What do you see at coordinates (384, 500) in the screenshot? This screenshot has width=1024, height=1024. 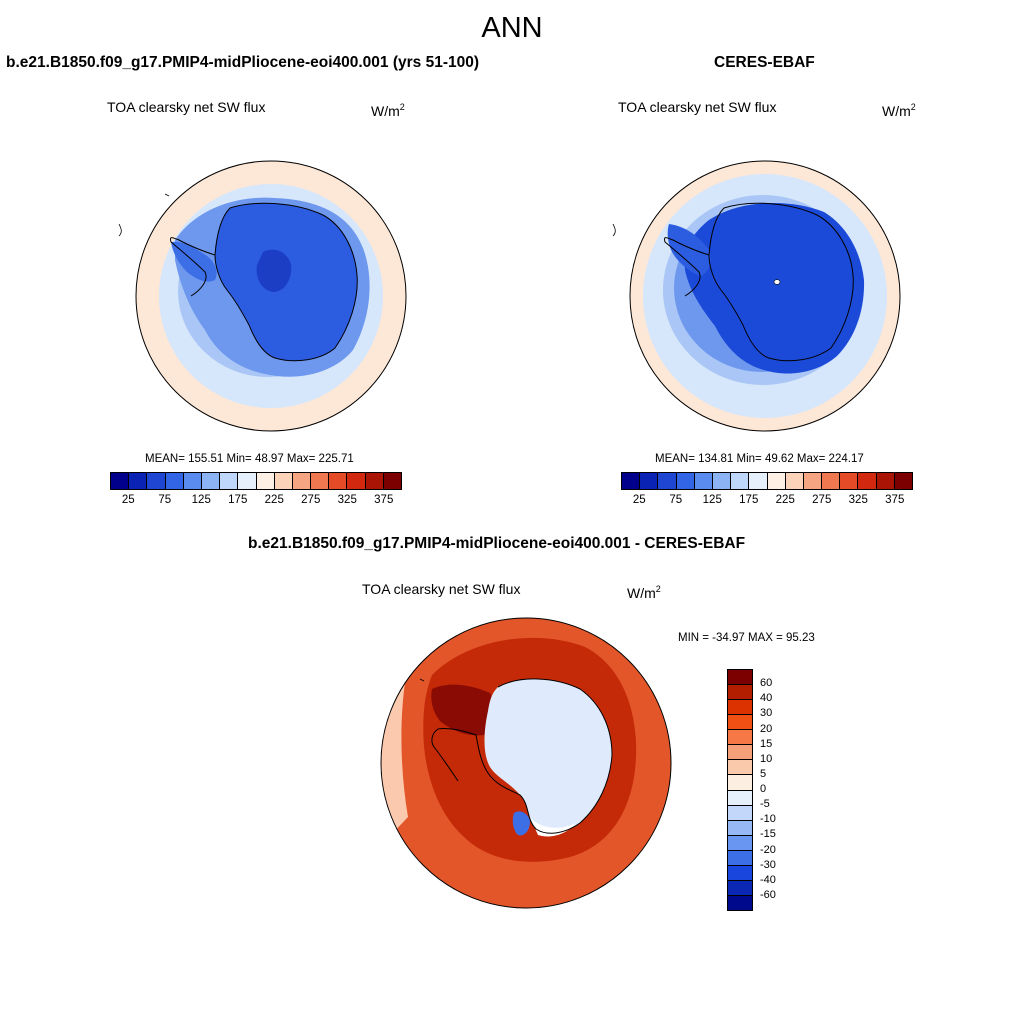 I see `model-colorbar-tick-label: 375` at bounding box center [384, 500].